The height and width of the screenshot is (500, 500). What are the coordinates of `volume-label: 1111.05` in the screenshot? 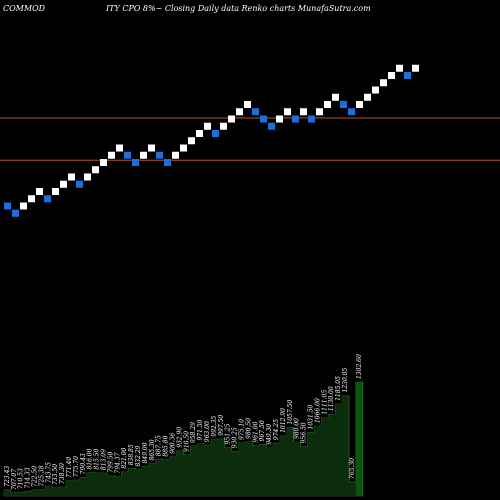 It's located at (324, 402).